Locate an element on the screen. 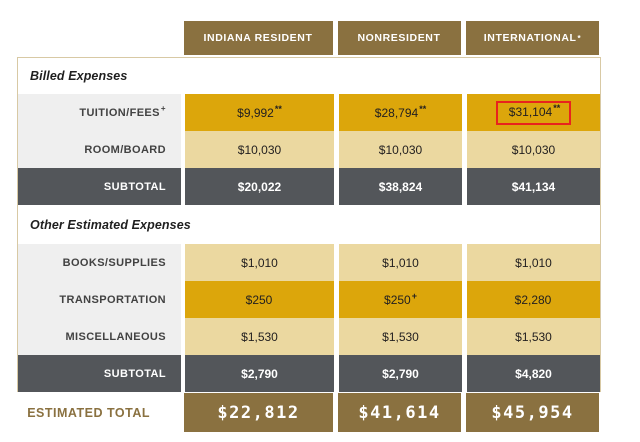 This screenshot has height=442, width=640. header-spacer is located at coordinates (98, 38).